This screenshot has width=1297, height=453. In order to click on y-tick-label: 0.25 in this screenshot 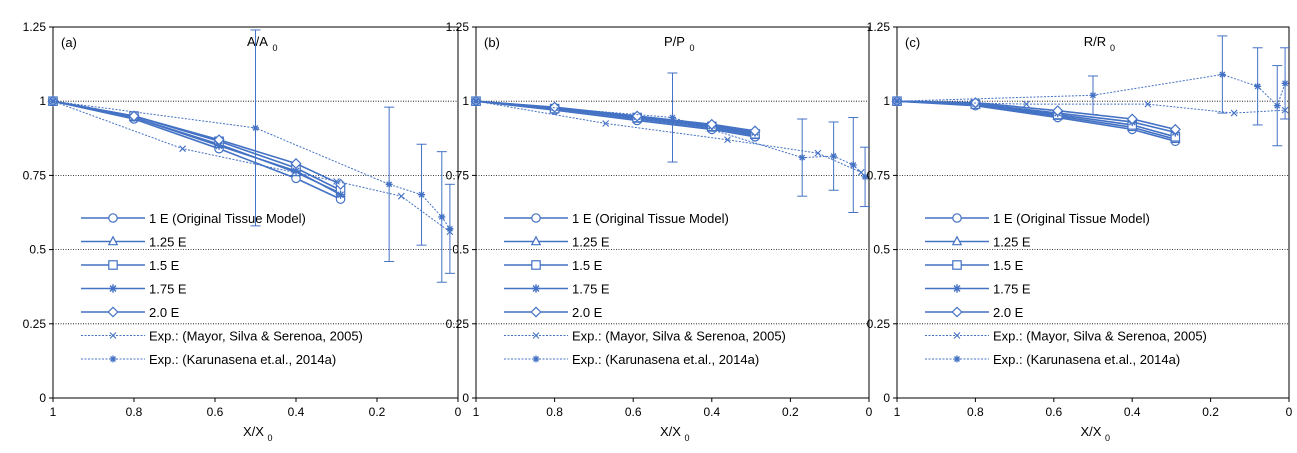, I will do `click(879, 324)`.